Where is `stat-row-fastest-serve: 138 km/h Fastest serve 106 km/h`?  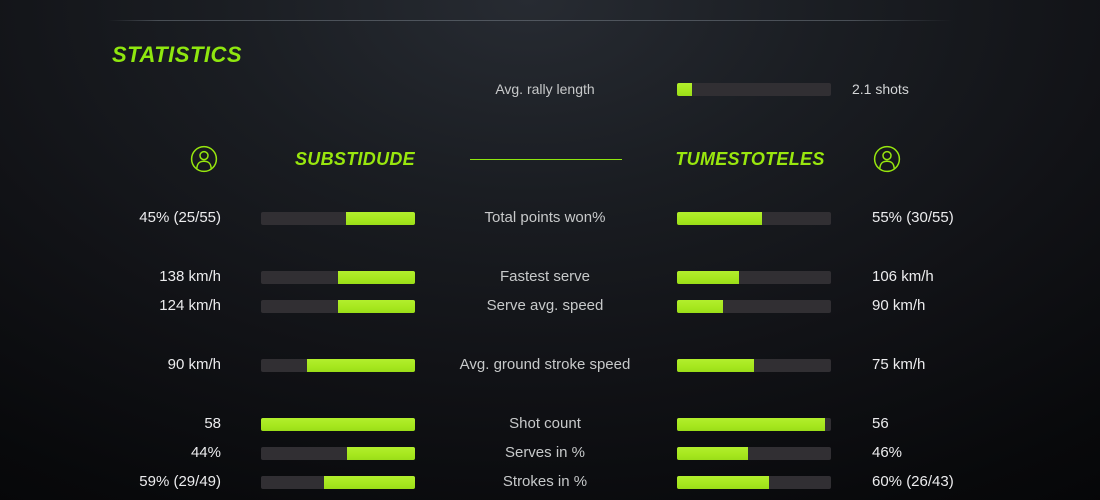
stat-row-fastest-serve: 138 km/h Fastest serve 106 km/h is located at coordinates (550, 277).